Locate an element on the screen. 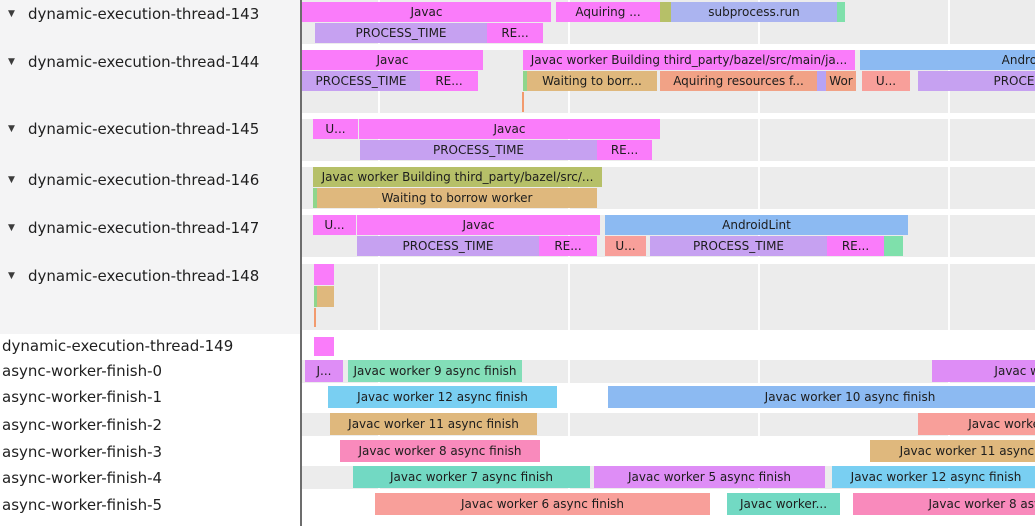 The image size is (1035, 526). track-label-row: ▼ dynamic-execution-thread-148 is located at coordinates (150, 276).